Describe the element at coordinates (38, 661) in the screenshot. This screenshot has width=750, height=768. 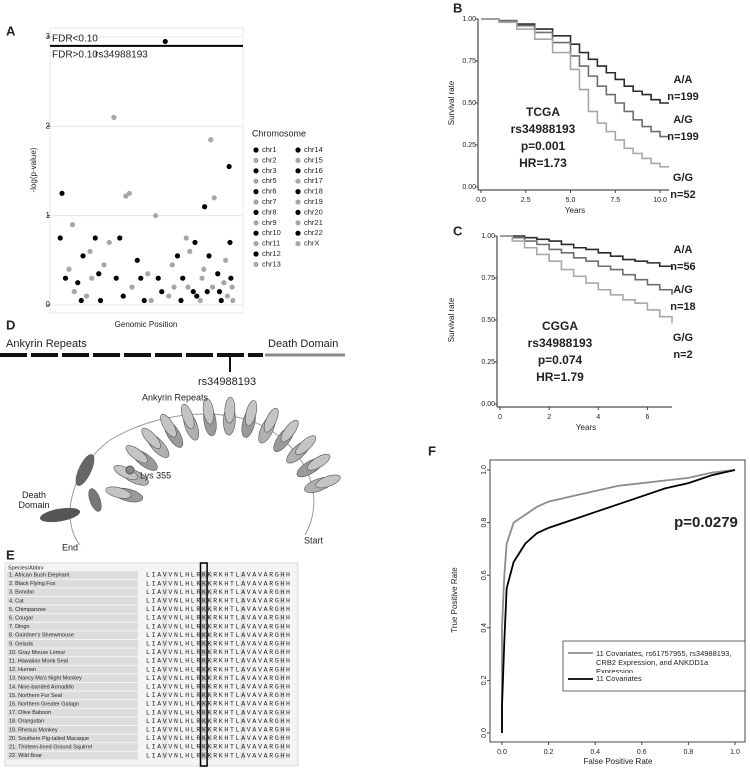
I see `species-name: 11. Hawaiian Monk Seal` at that location.